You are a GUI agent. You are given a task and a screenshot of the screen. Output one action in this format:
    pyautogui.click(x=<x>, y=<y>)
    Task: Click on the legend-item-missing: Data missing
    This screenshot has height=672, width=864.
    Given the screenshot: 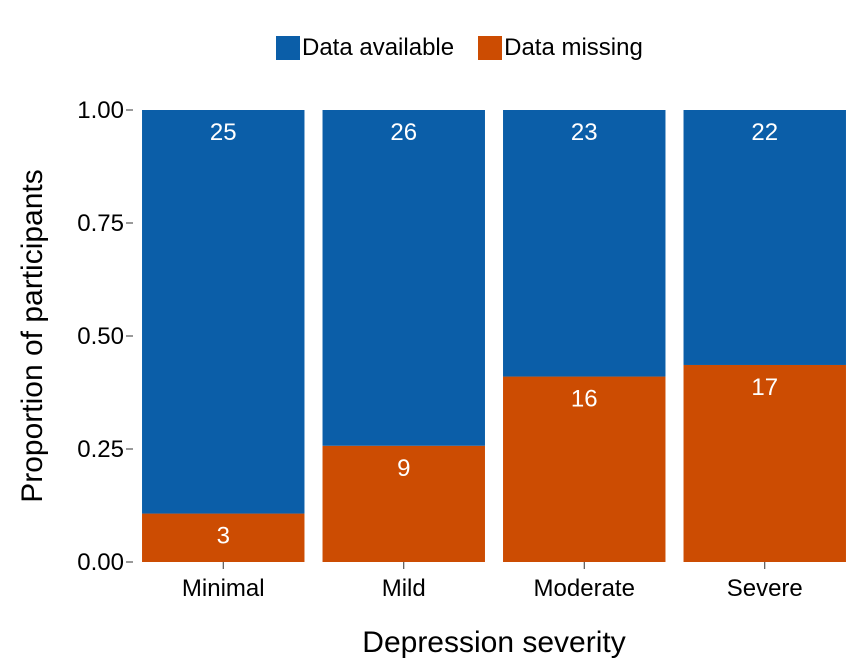 What is the action you would take?
    pyautogui.click(x=560, y=48)
    